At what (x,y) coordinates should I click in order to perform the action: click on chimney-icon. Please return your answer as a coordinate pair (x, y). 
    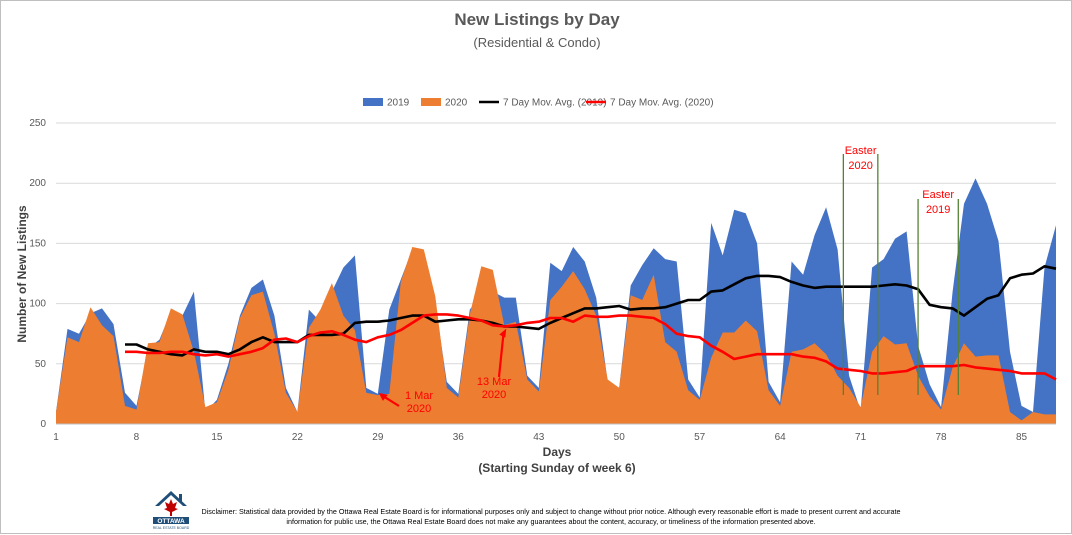
    Looking at the image, I should click on (180, 498).